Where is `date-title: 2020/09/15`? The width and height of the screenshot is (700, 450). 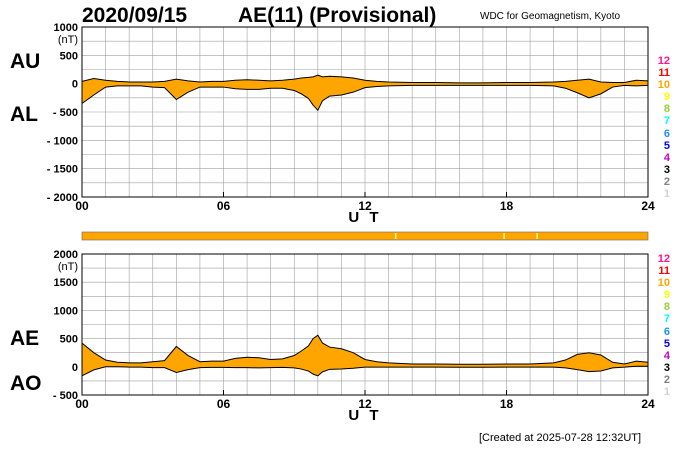
date-title: 2020/09/15 is located at coordinates (135, 15).